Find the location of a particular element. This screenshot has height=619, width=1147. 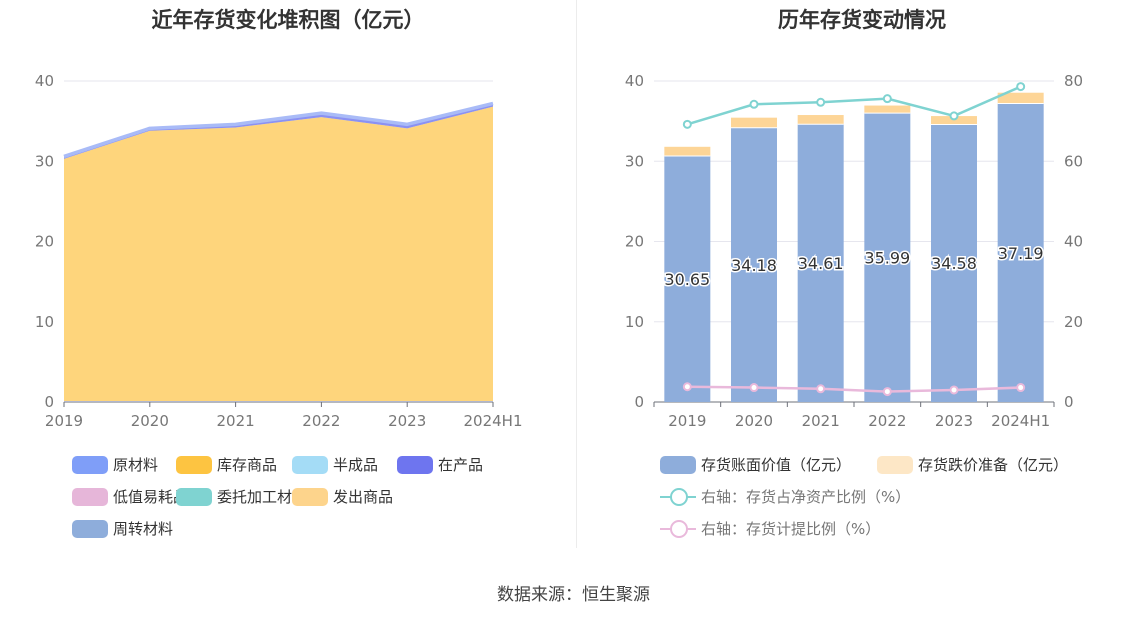

right-chart-title: 历年存货变动情况 is located at coordinates (862, 20).